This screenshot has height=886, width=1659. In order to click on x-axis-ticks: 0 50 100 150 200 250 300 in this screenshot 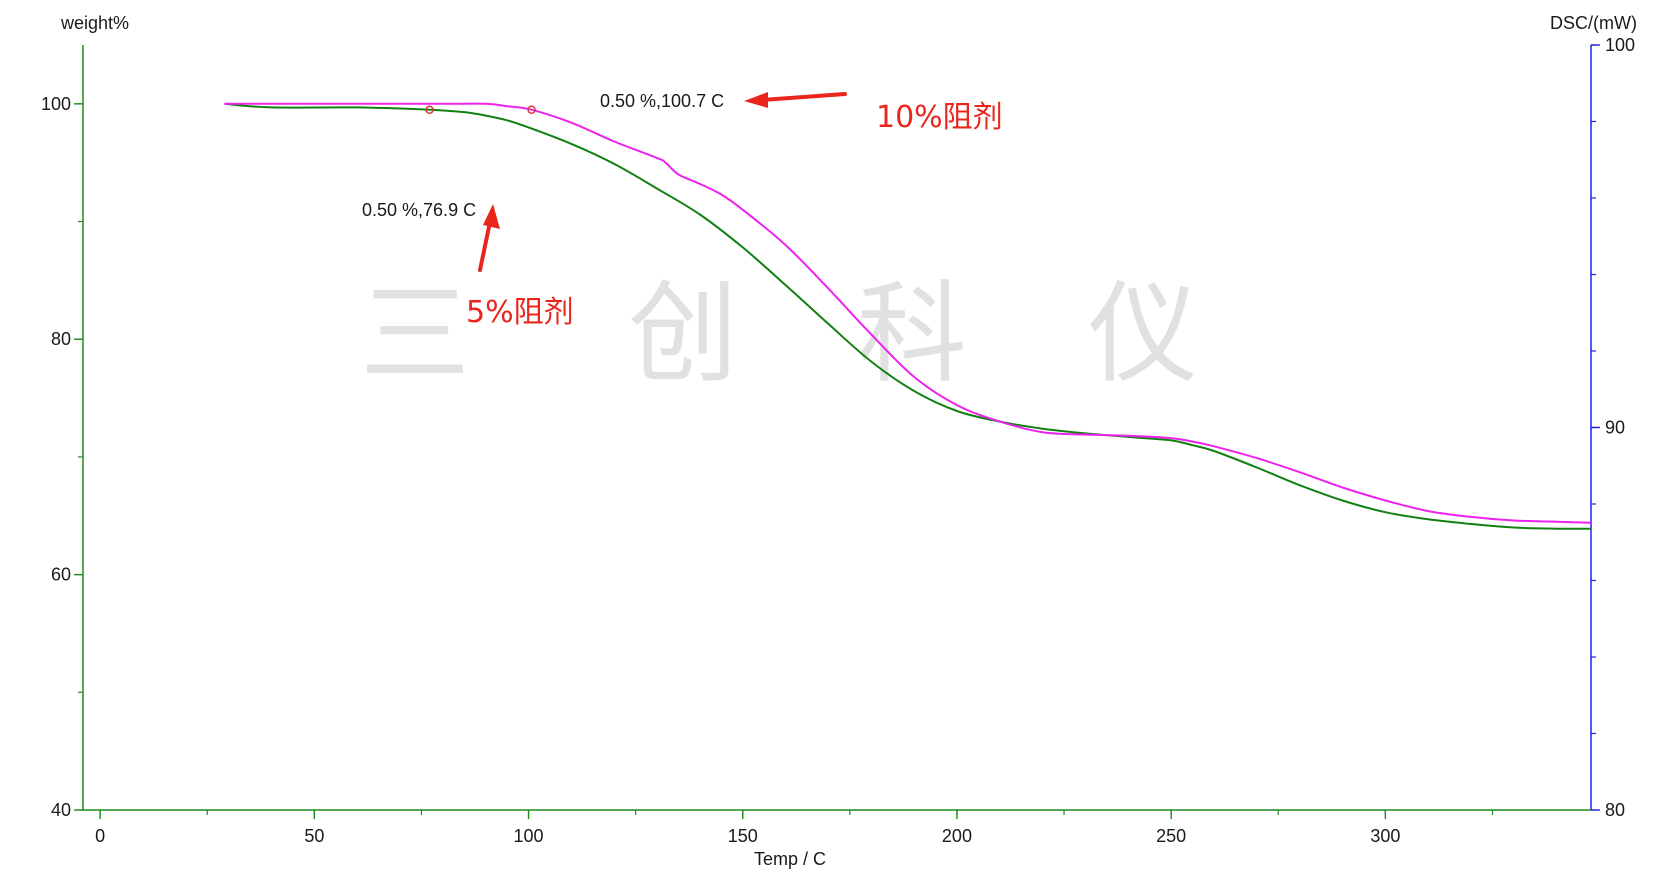, I will do `click(794, 828)`.